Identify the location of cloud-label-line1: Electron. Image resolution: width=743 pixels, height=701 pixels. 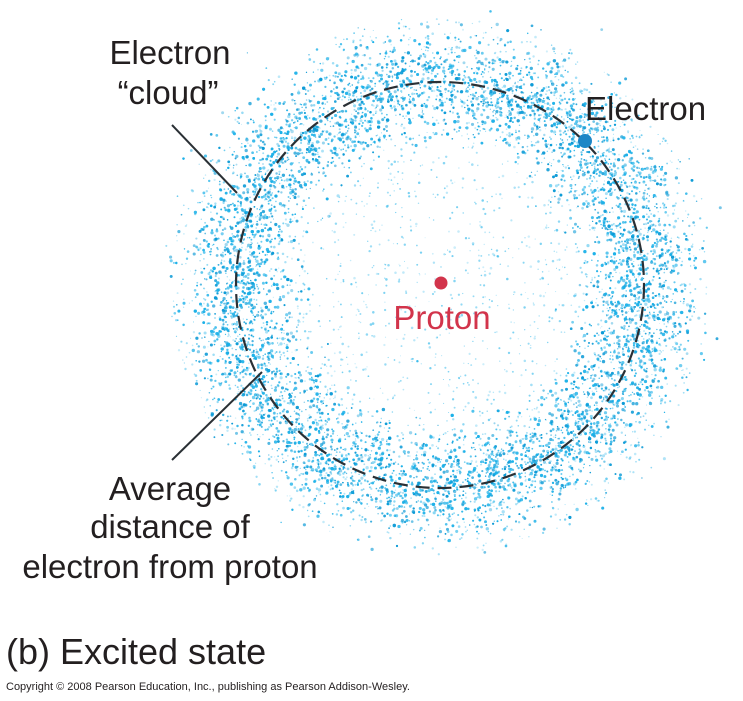
(169, 52).